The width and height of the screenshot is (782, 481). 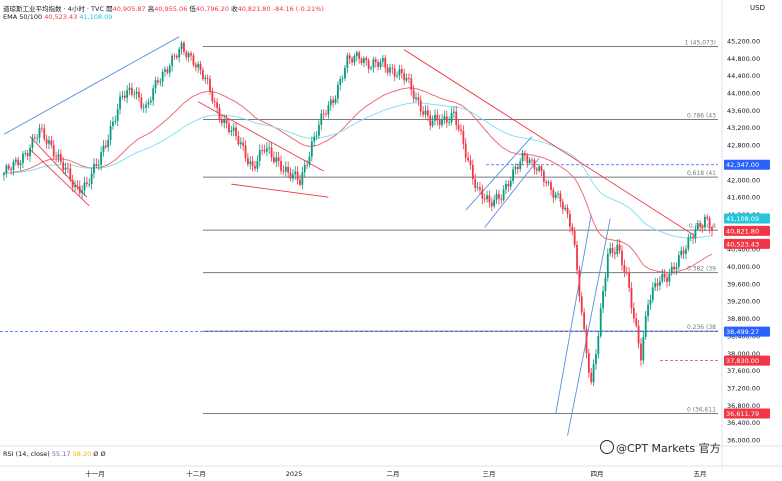 What do you see at coordinates (743, 302) in the screenshot?
I see `price-tick-label: 39,200.00` at bounding box center [743, 302].